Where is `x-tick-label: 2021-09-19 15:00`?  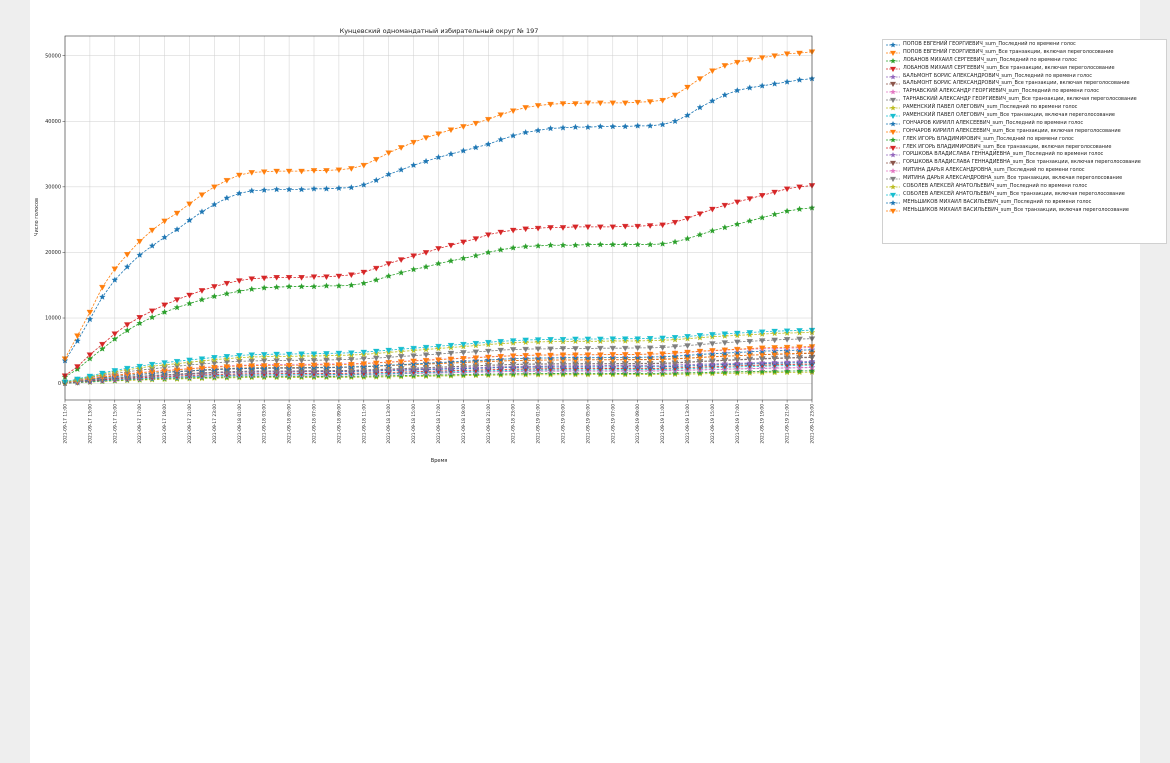 x-tick-label: 2021-09-19 15:00 is located at coordinates (713, 424).